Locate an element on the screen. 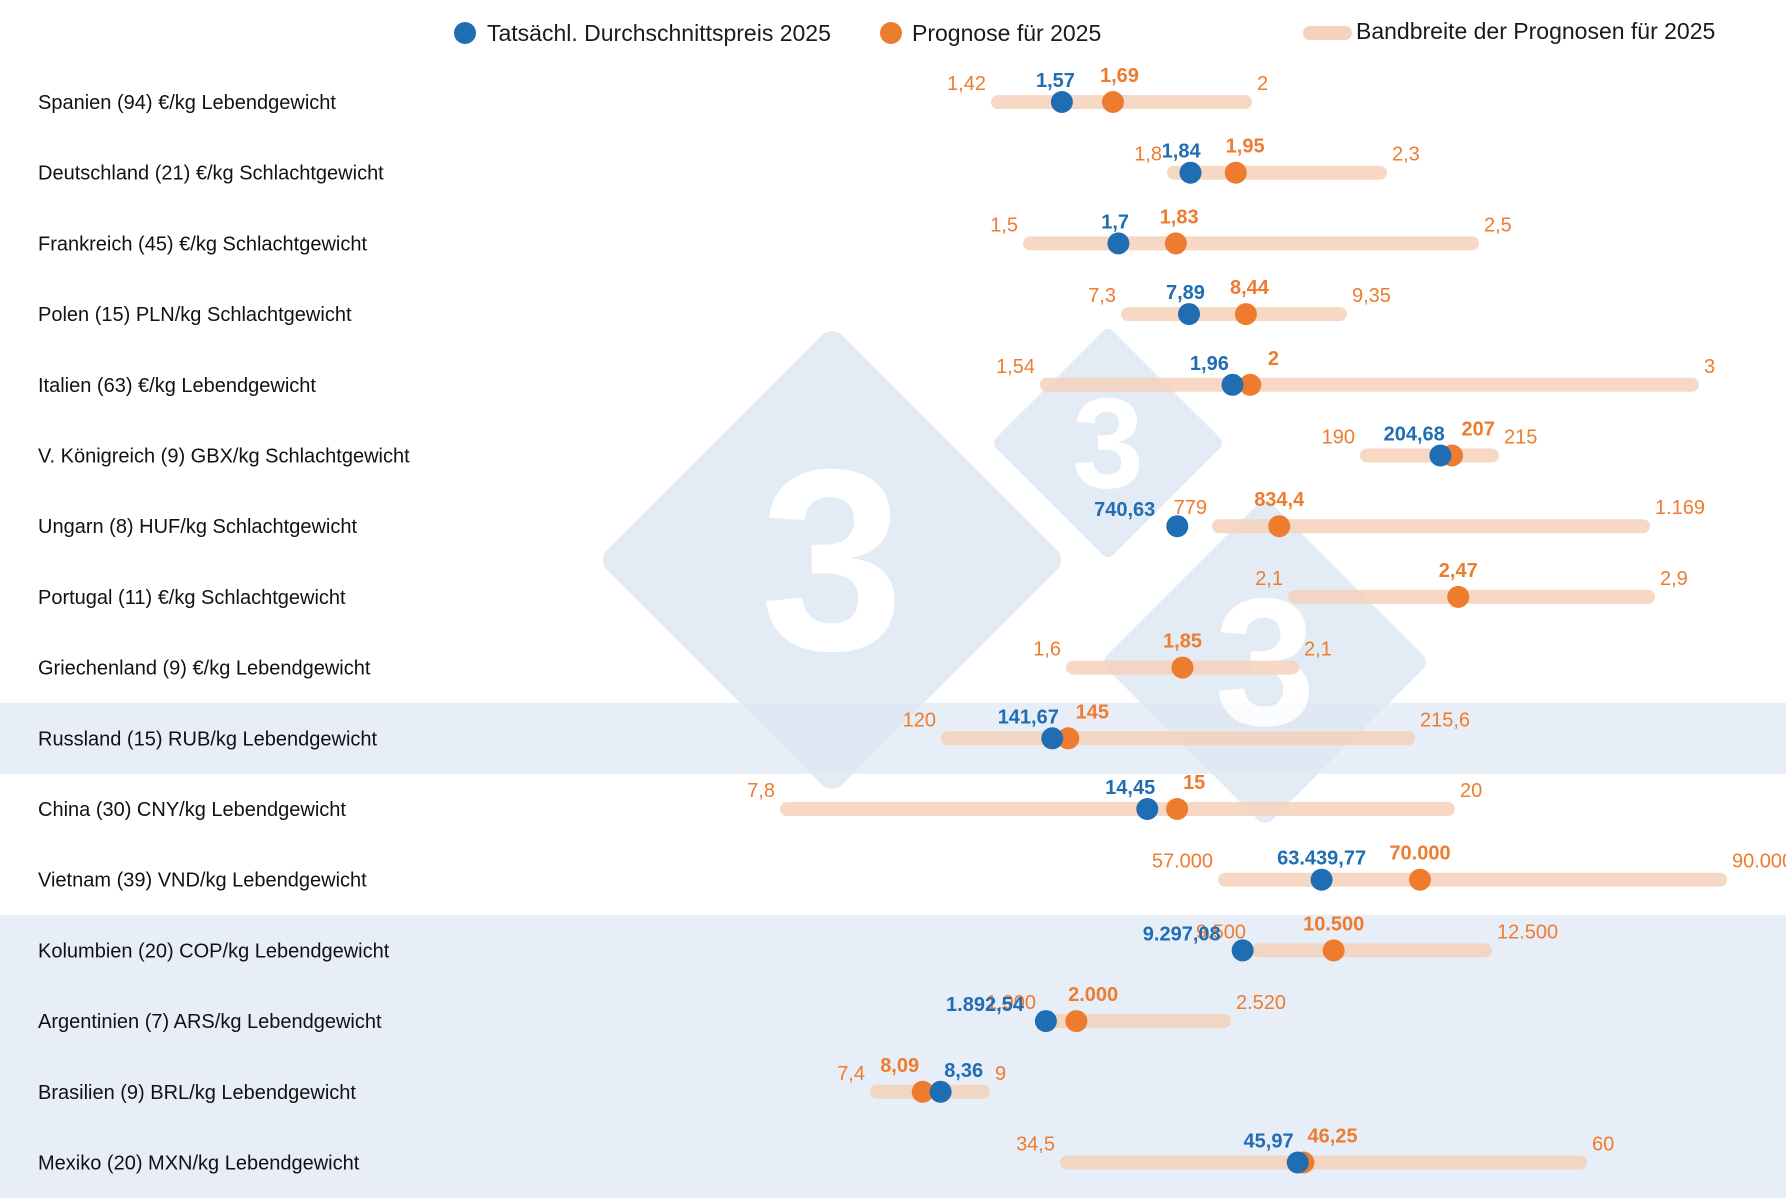 This screenshot has height=1203, width=1786. category-label: Italien (63) €/kg Lebendgewicht is located at coordinates (177, 386).